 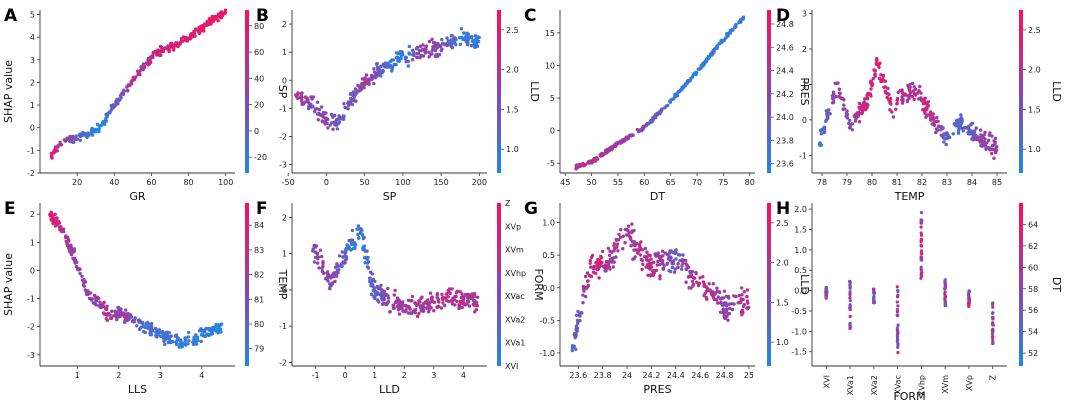 What do you see at coordinates (259, 349) in the screenshot?
I see `colorbar-tick-label: 79` at bounding box center [259, 349].